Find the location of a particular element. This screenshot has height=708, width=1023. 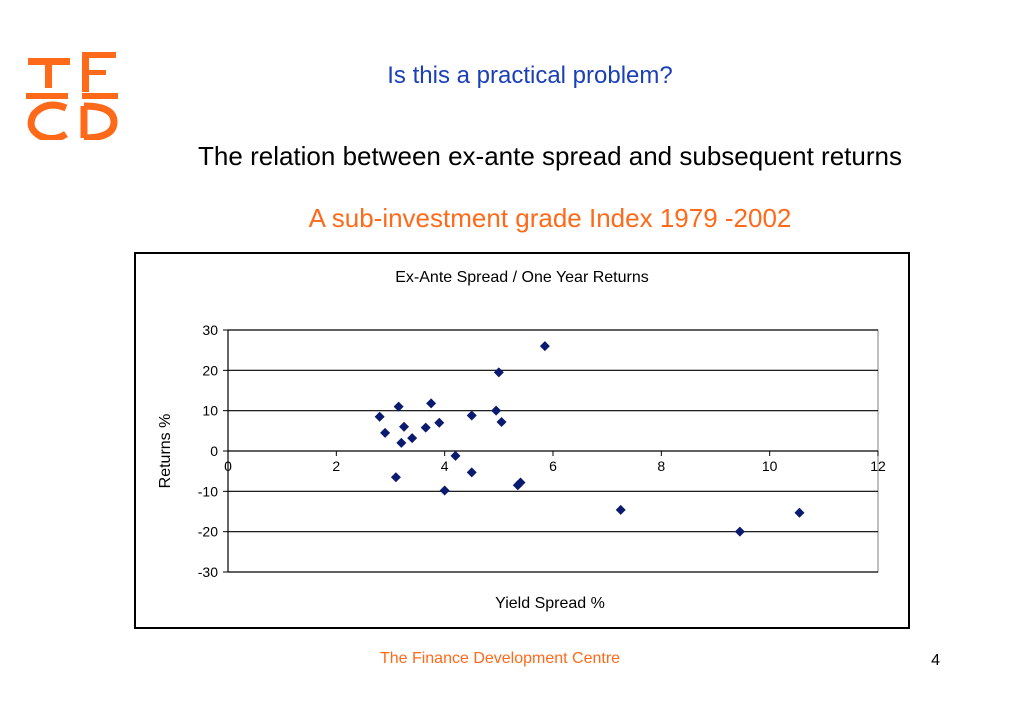

y-tick-label: 10 is located at coordinates (210, 411).